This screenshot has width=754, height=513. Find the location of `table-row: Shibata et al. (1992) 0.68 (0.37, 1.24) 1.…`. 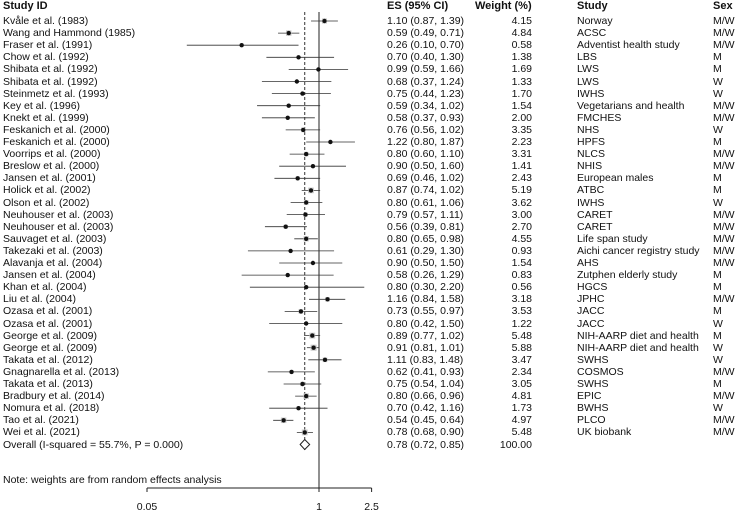

table-row: Shibata et al. (1992) 0.68 (0.37, 1.24) 1.… is located at coordinates (377, 82).